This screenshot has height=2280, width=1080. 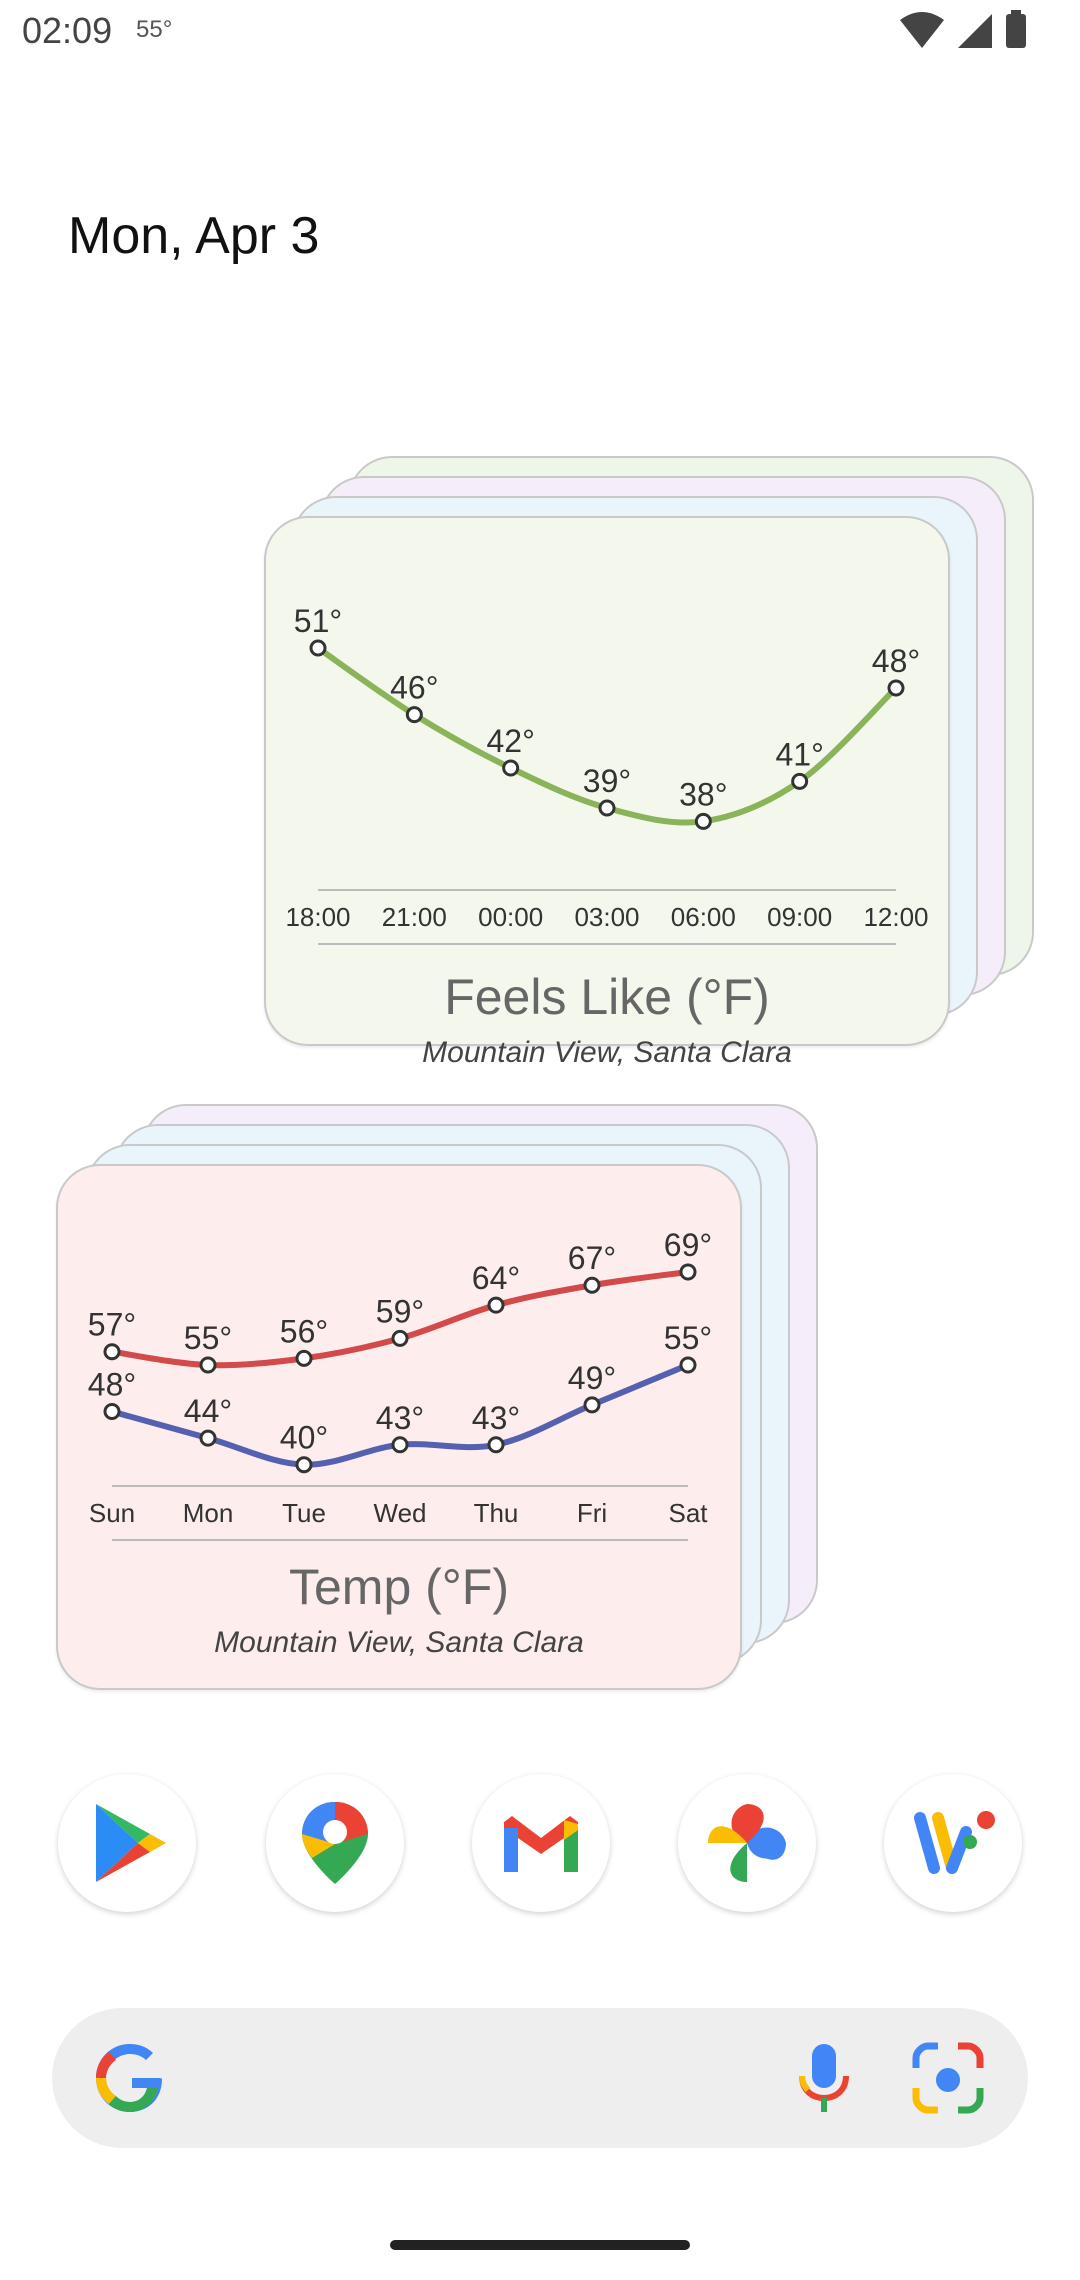 I want to click on google-logo-icon, so click(x=129, y=2078).